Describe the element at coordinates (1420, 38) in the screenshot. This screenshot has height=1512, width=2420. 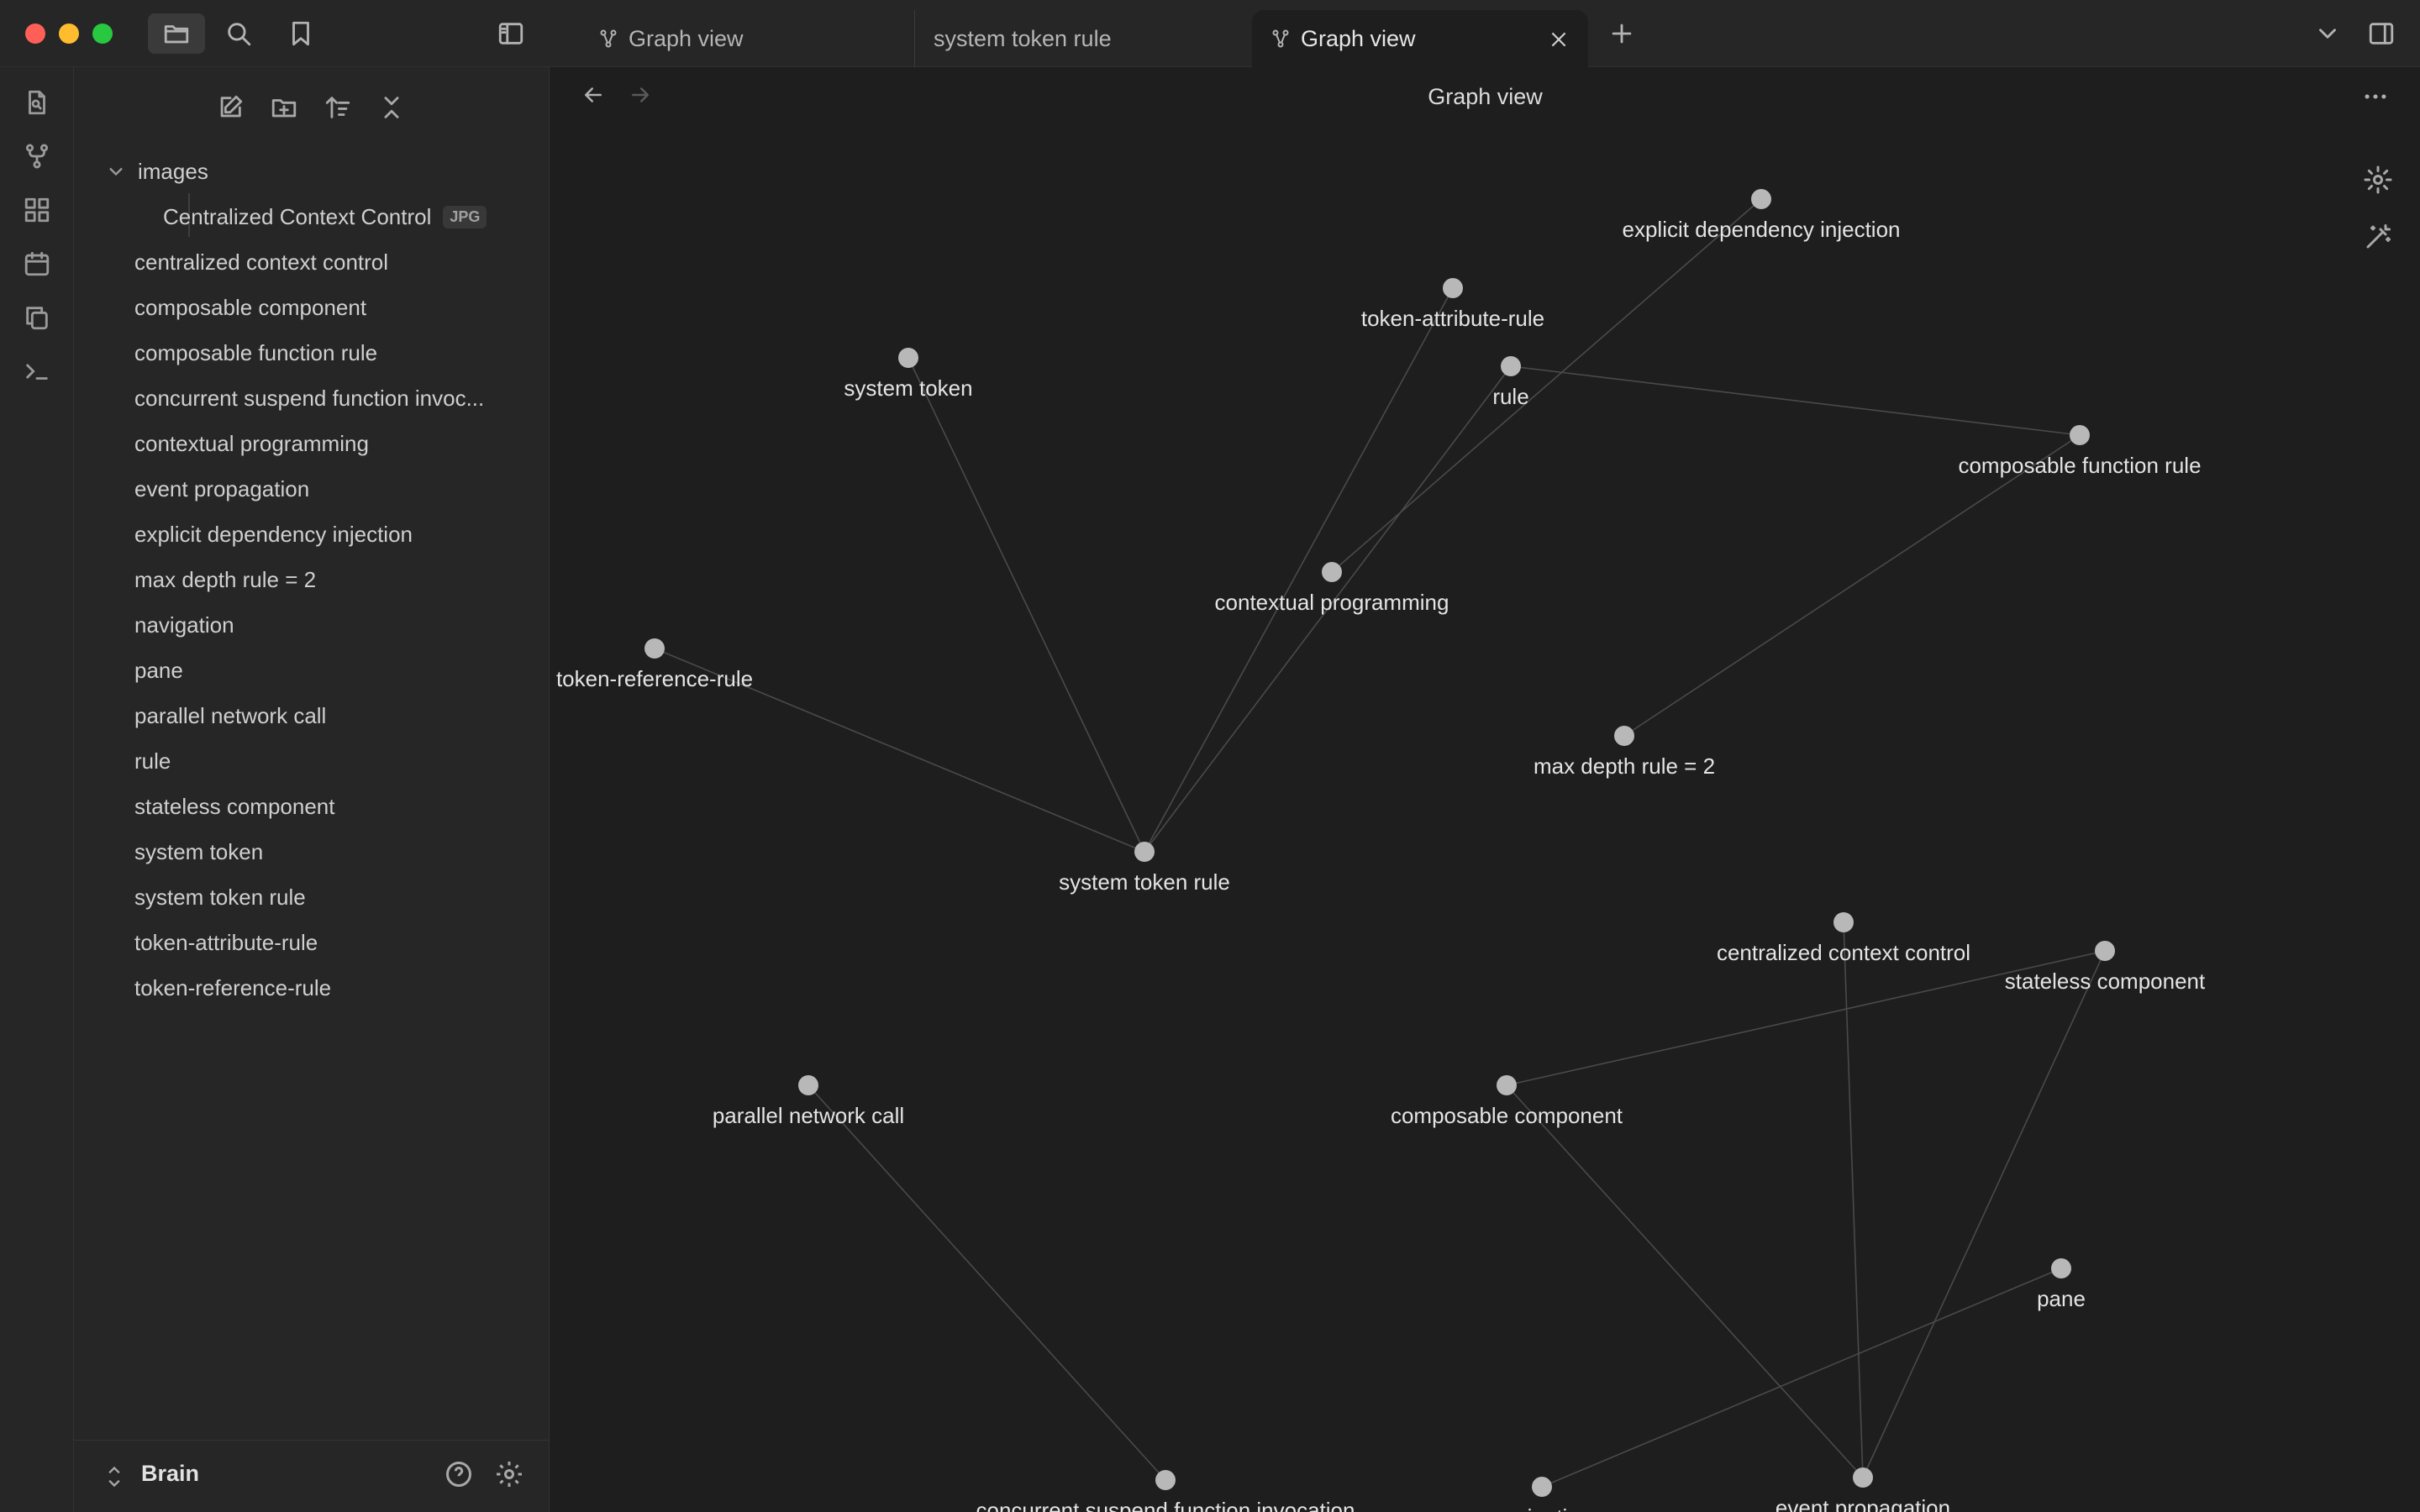
I see `tab-graph-view-active: Graph view` at that location.